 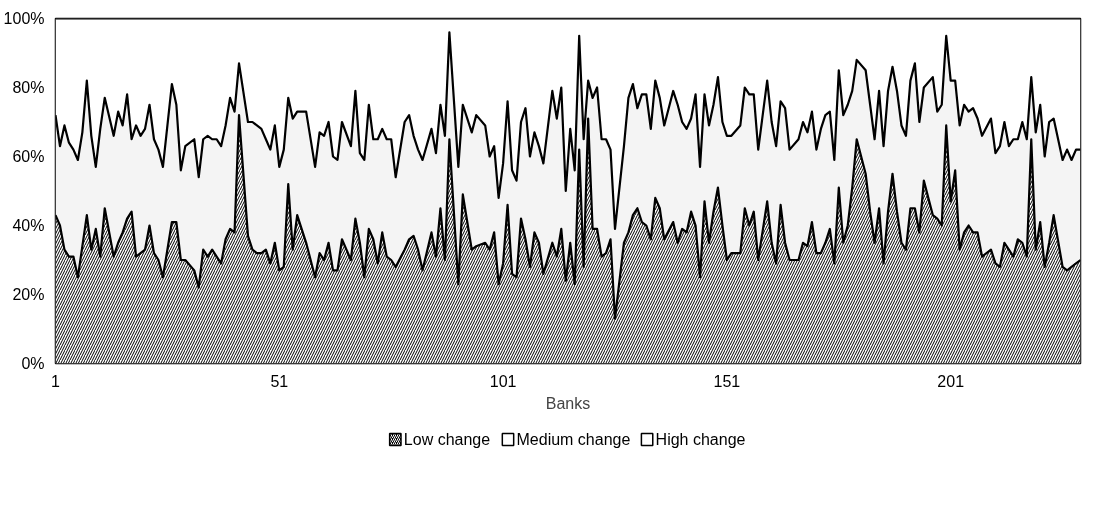 What do you see at coordinates (24, 18) in the screenshot?
I see `y-tick-label: 100%` at bounding box center [24, 18].